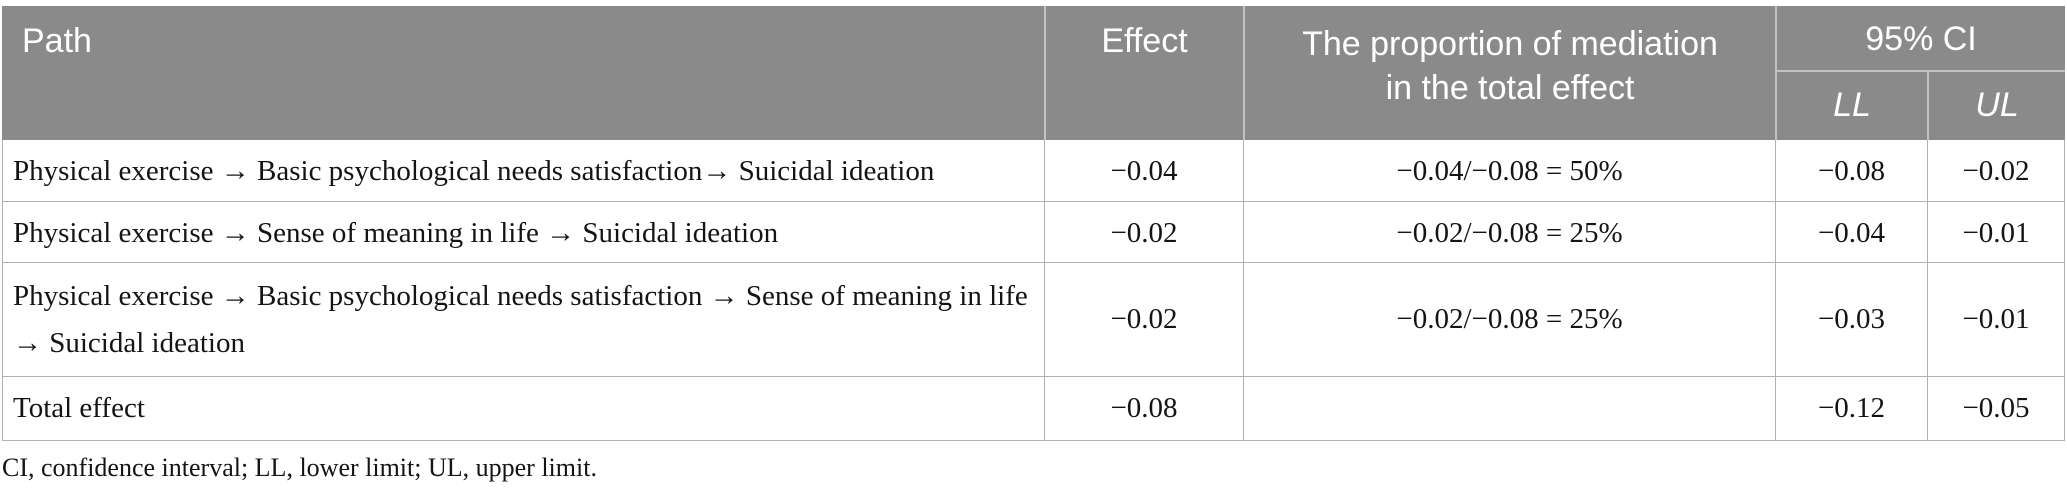 Image resolution: width=2067 pixels, height=492 pixels. I want to click on header-95ci: 95% CI, so click(1920, 39).